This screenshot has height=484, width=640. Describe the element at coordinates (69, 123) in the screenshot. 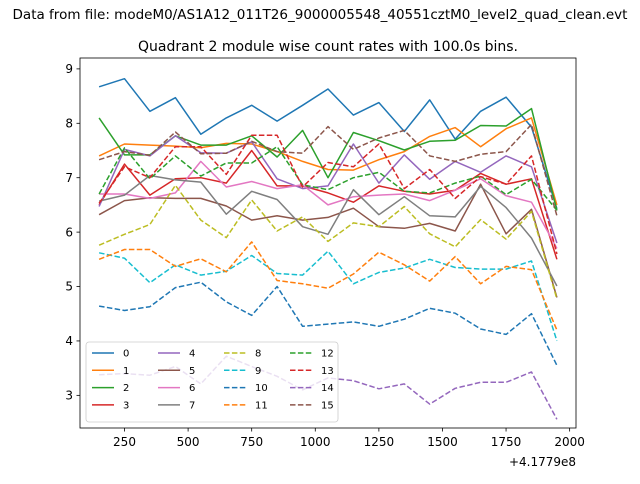

I see `y-tick-label: 8` at that location.